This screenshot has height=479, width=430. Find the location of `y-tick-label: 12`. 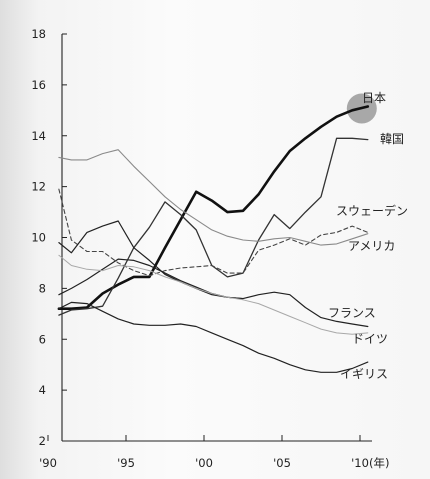

y-tick-label: 12 is located at coordinates (38, 187).